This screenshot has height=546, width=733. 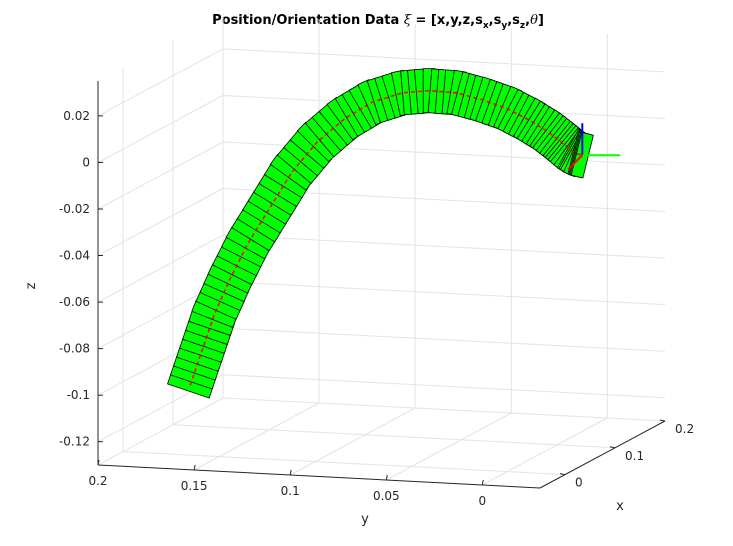 What do you see at coordinates (74, 302) in the screenshot?
I see `z-tick-label: -0.06` at bounding box center [74, 302].